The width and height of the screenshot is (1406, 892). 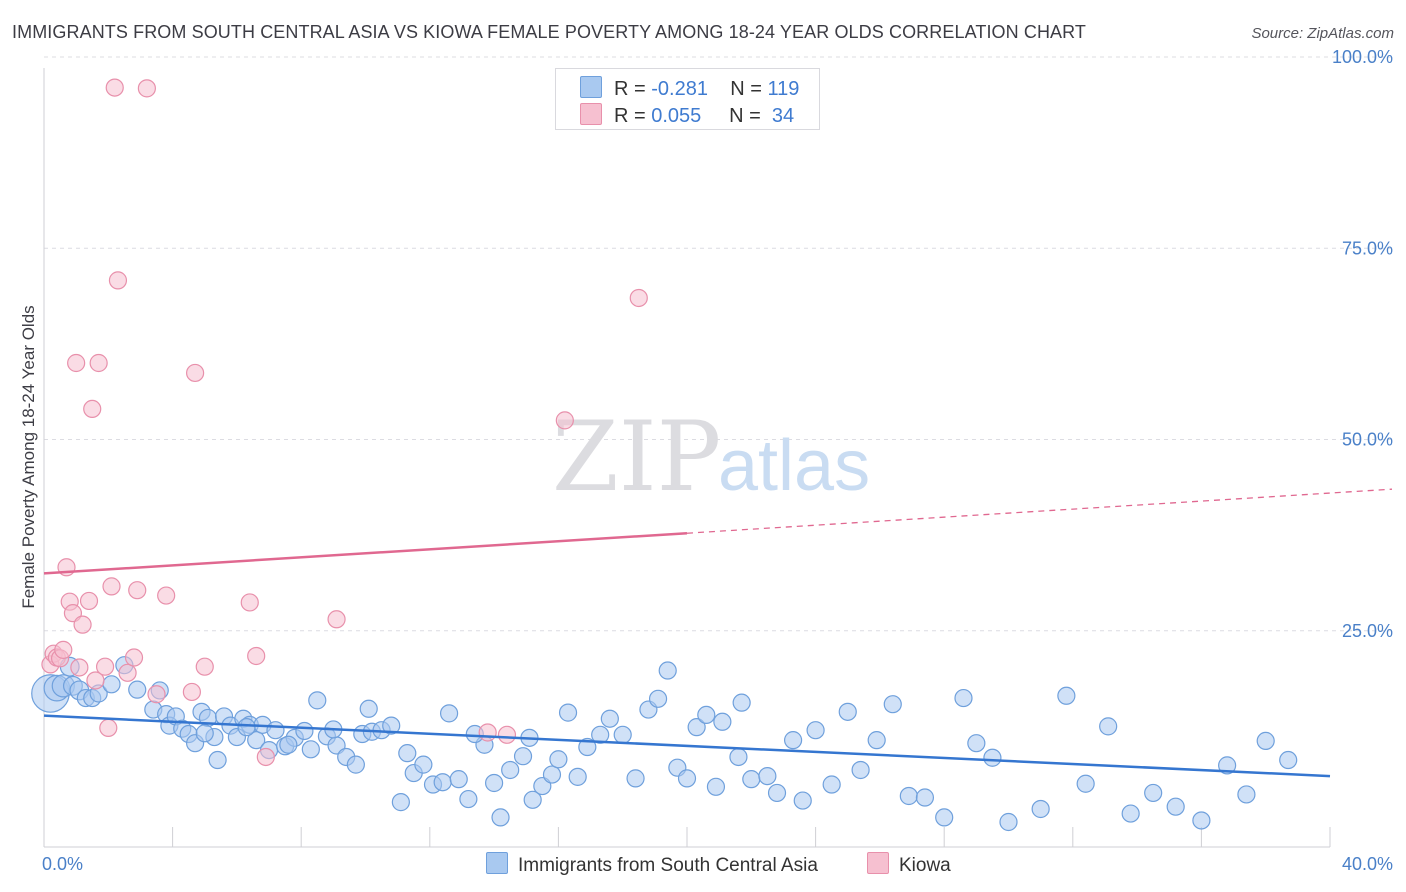 I want to click on y-tick-label-1: 50.0%, so click(x=1367, y=440).